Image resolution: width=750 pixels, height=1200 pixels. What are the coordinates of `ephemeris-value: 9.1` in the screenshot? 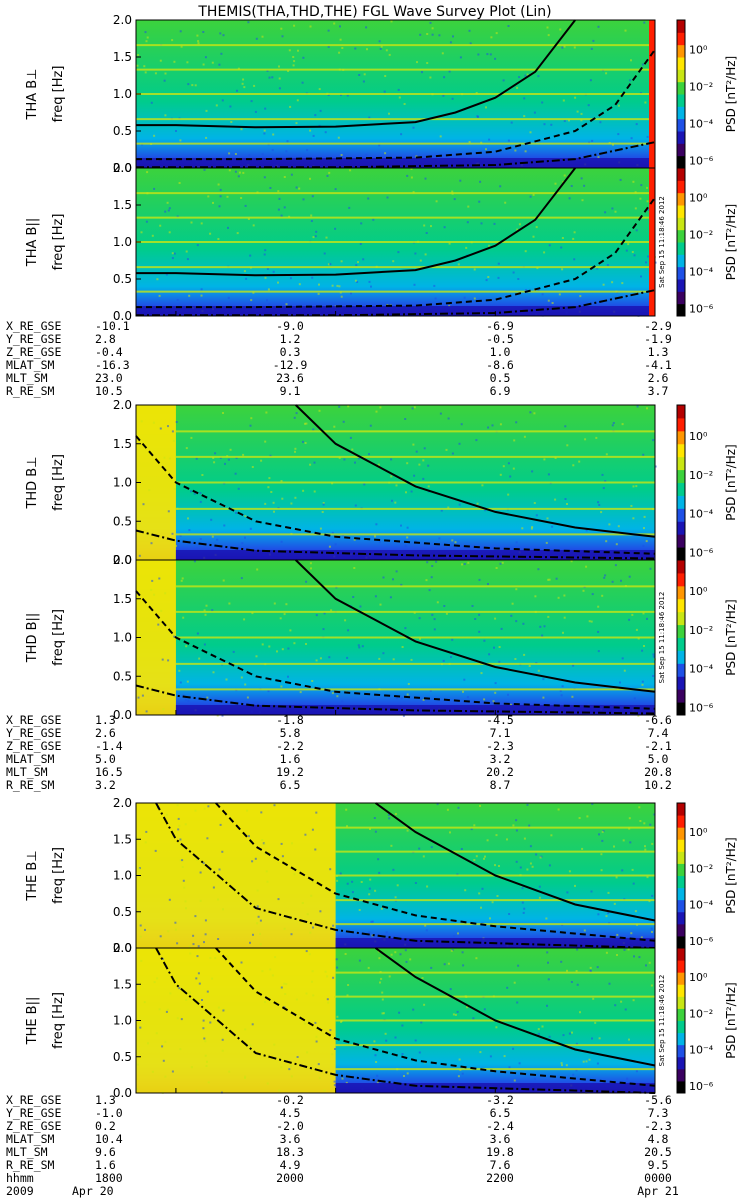 It's located at (290, 391).